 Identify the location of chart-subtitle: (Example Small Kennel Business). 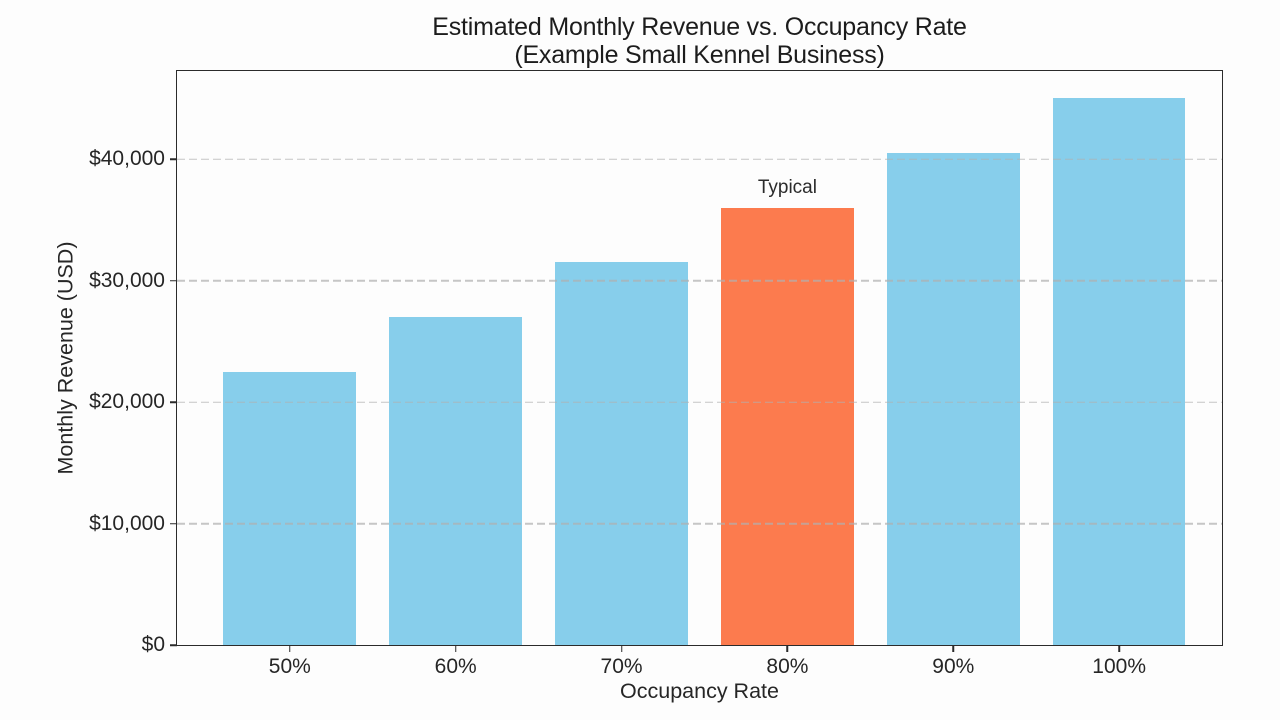
(699, 55).